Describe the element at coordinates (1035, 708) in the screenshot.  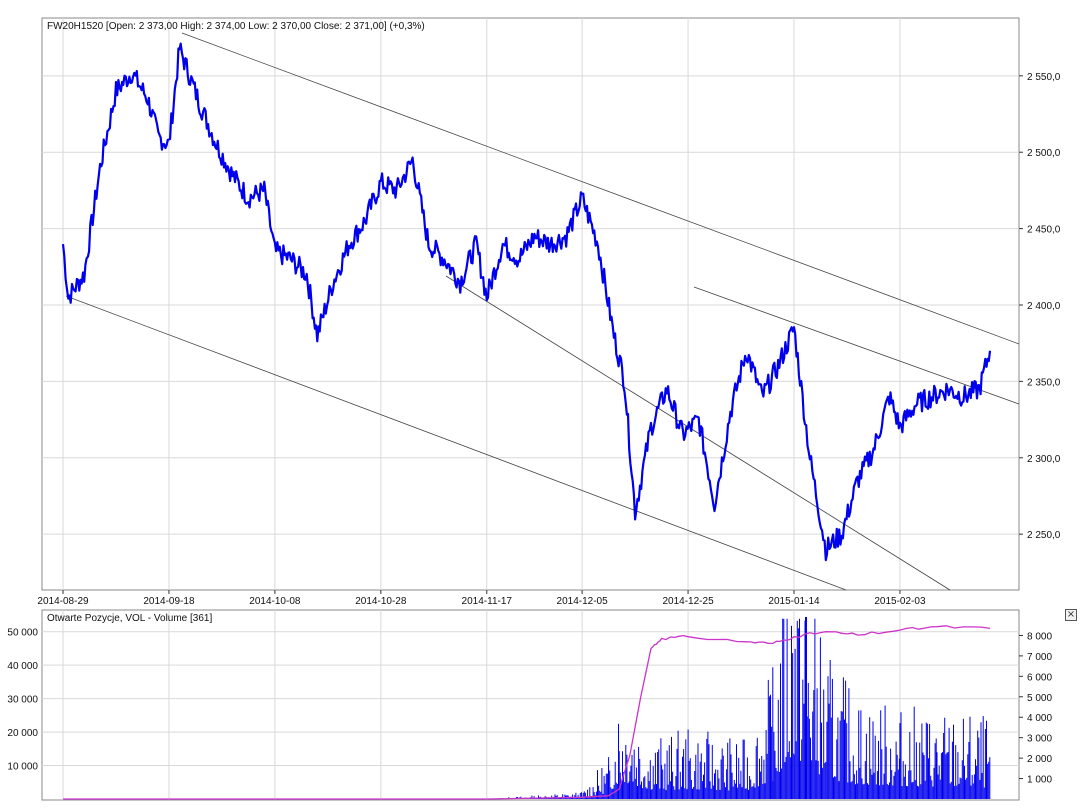
I see `volume-y-axis: 8 000 7 000 6 000 5 000 4 000 3 000 2 000 1 000` at that location.